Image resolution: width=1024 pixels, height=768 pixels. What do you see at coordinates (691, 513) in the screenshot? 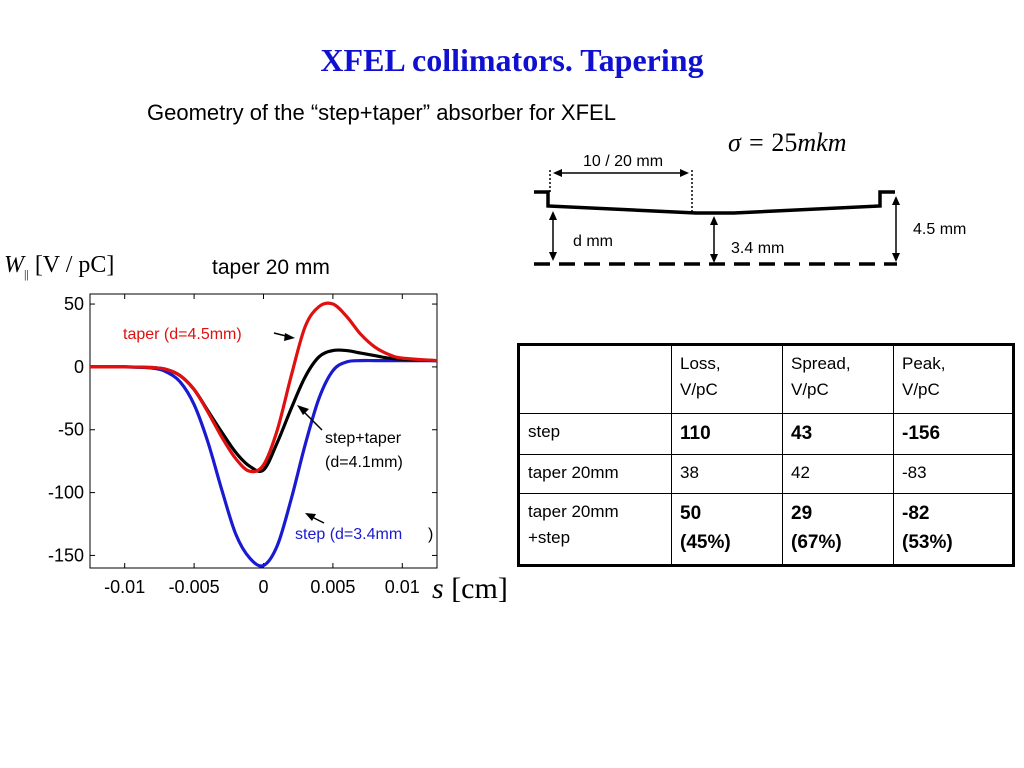
I see `cell-line1: 50` at bounding box center [691, 513].